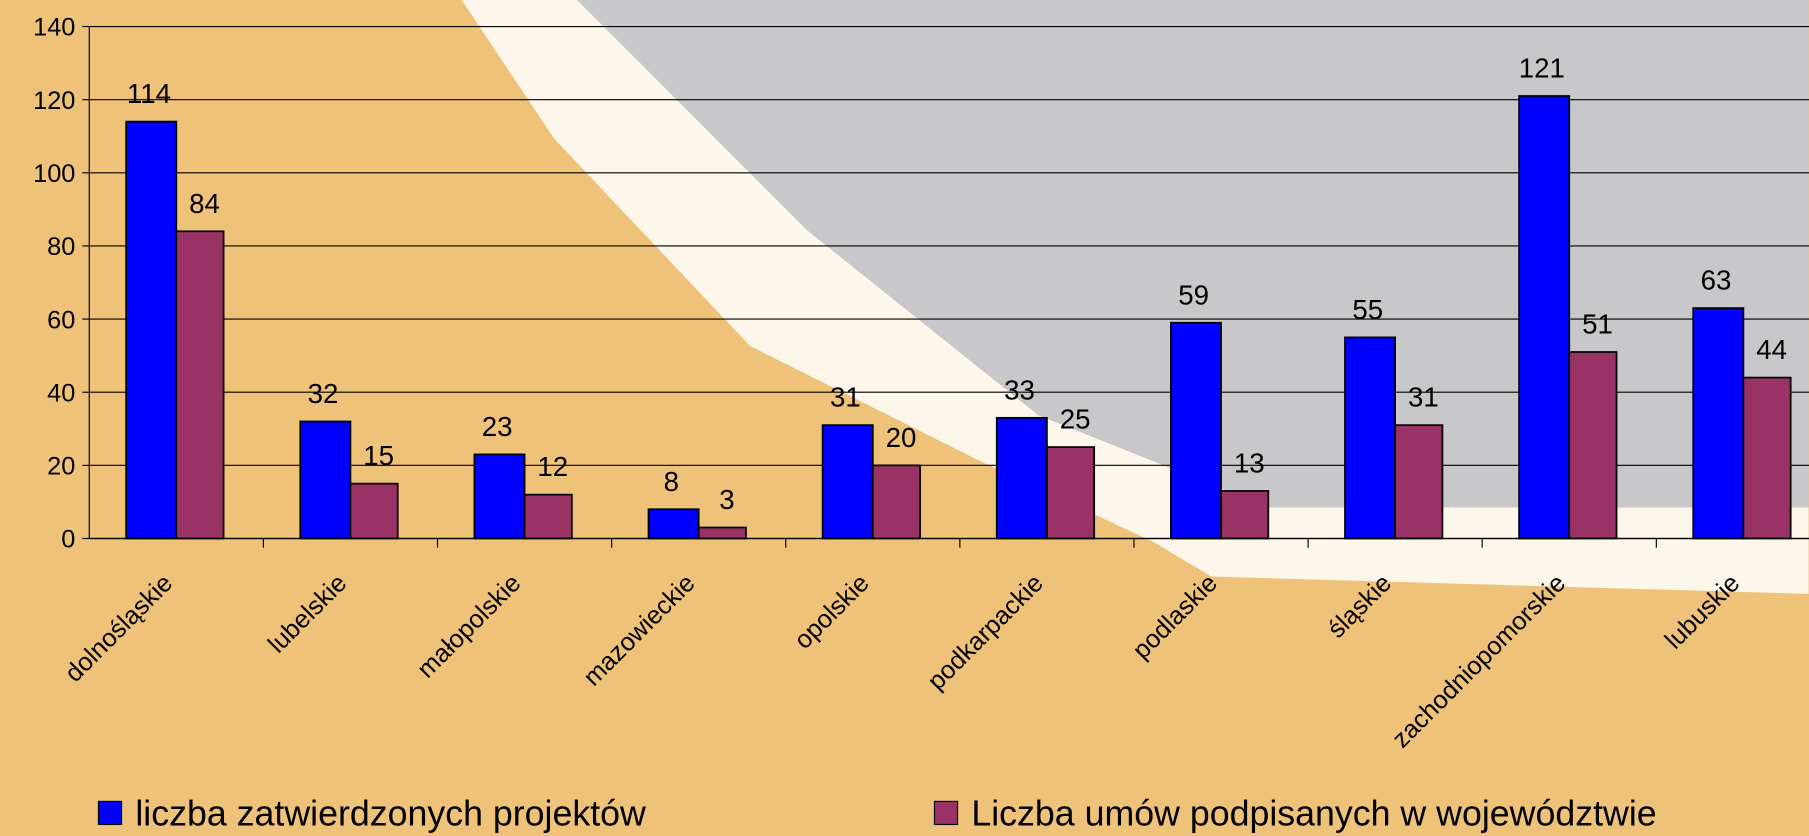 The width and height of the screenshot is (1809, 836). I want to click on value-label: 13, so click(1249, 463).